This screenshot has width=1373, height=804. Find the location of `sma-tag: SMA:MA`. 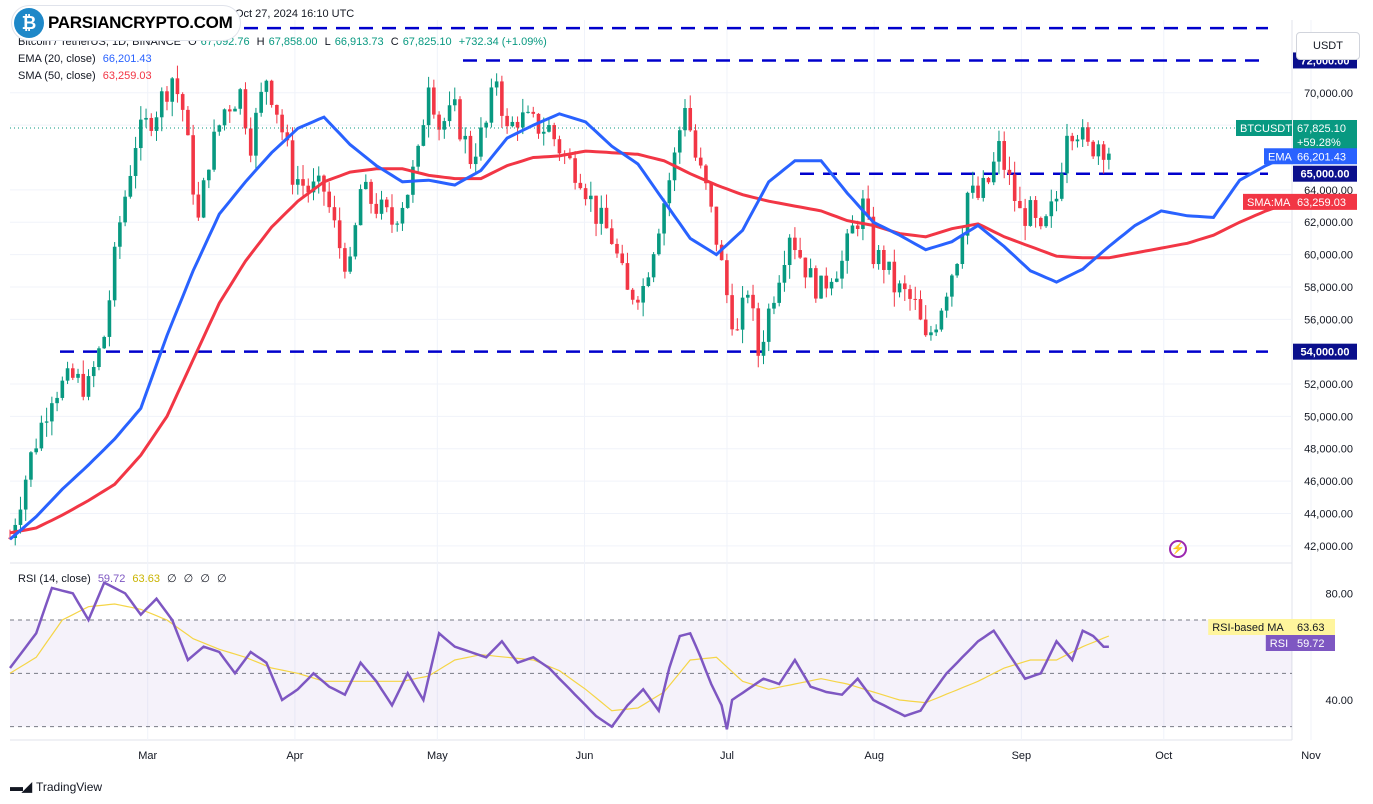

sma-tag: SMA:MA is located at coordinates (1268, 201).